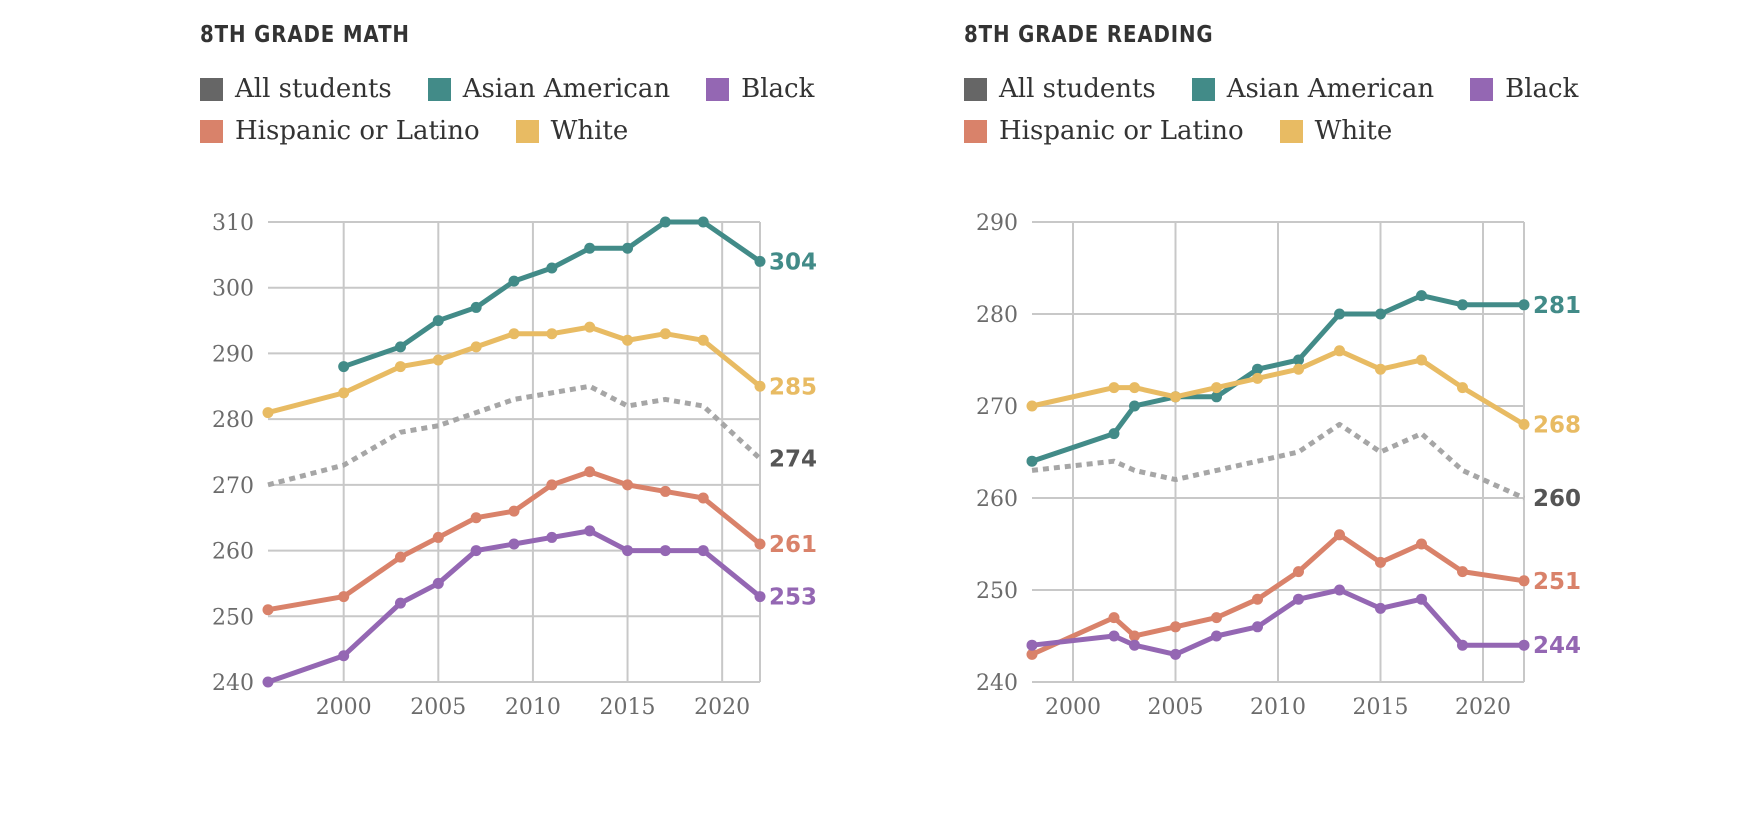  Describe the element at coordinates (1176, 707) in the screenshot. I see `x-tick-label: 2005` at that location.